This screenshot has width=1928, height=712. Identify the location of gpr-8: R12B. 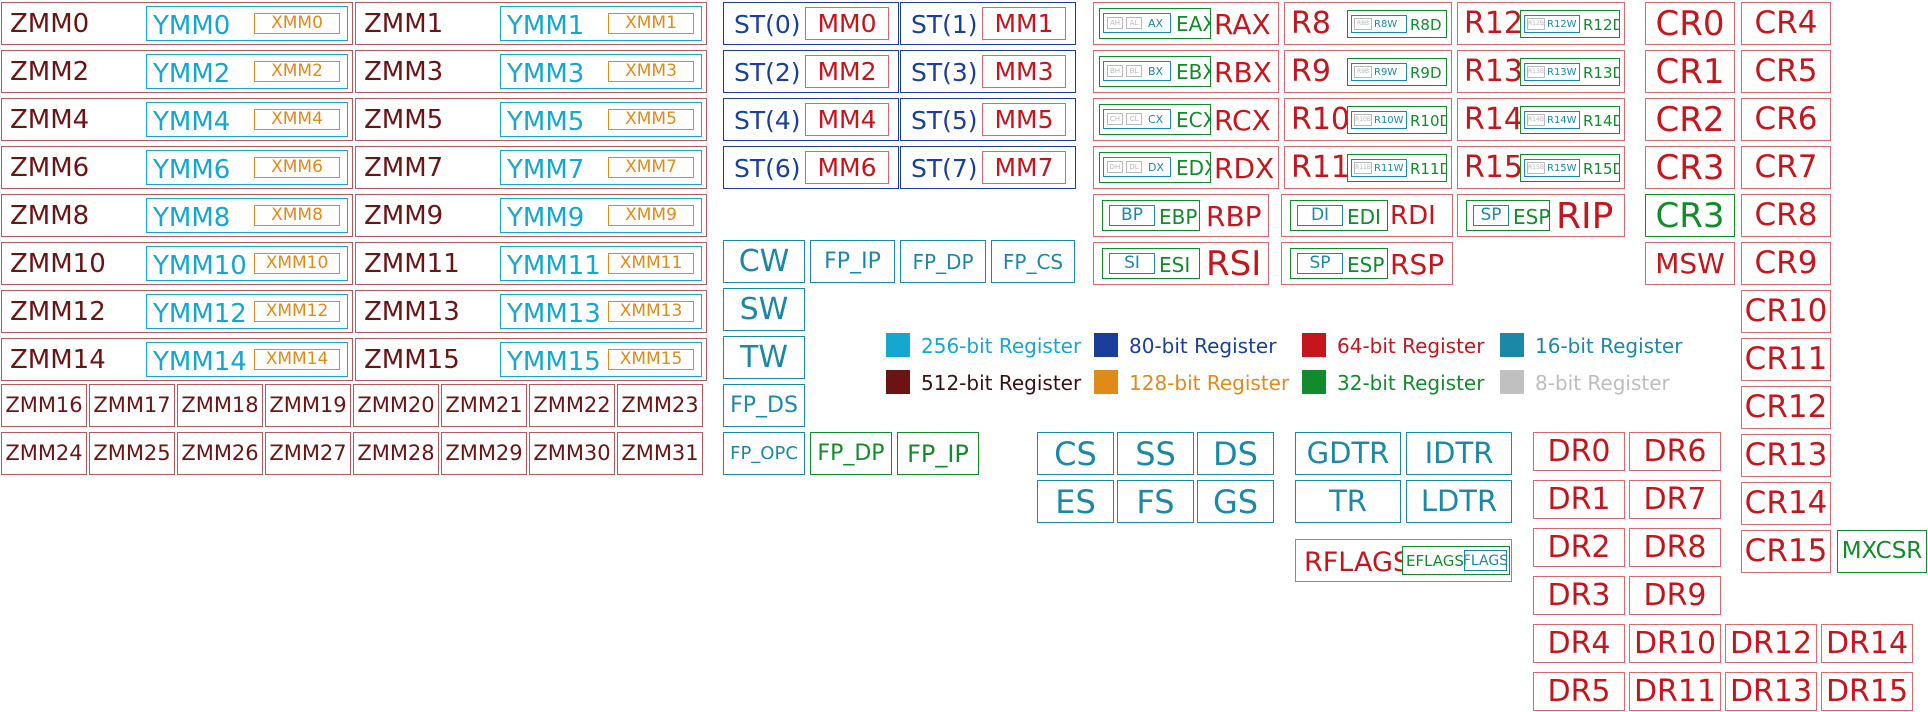
(1536, 24).